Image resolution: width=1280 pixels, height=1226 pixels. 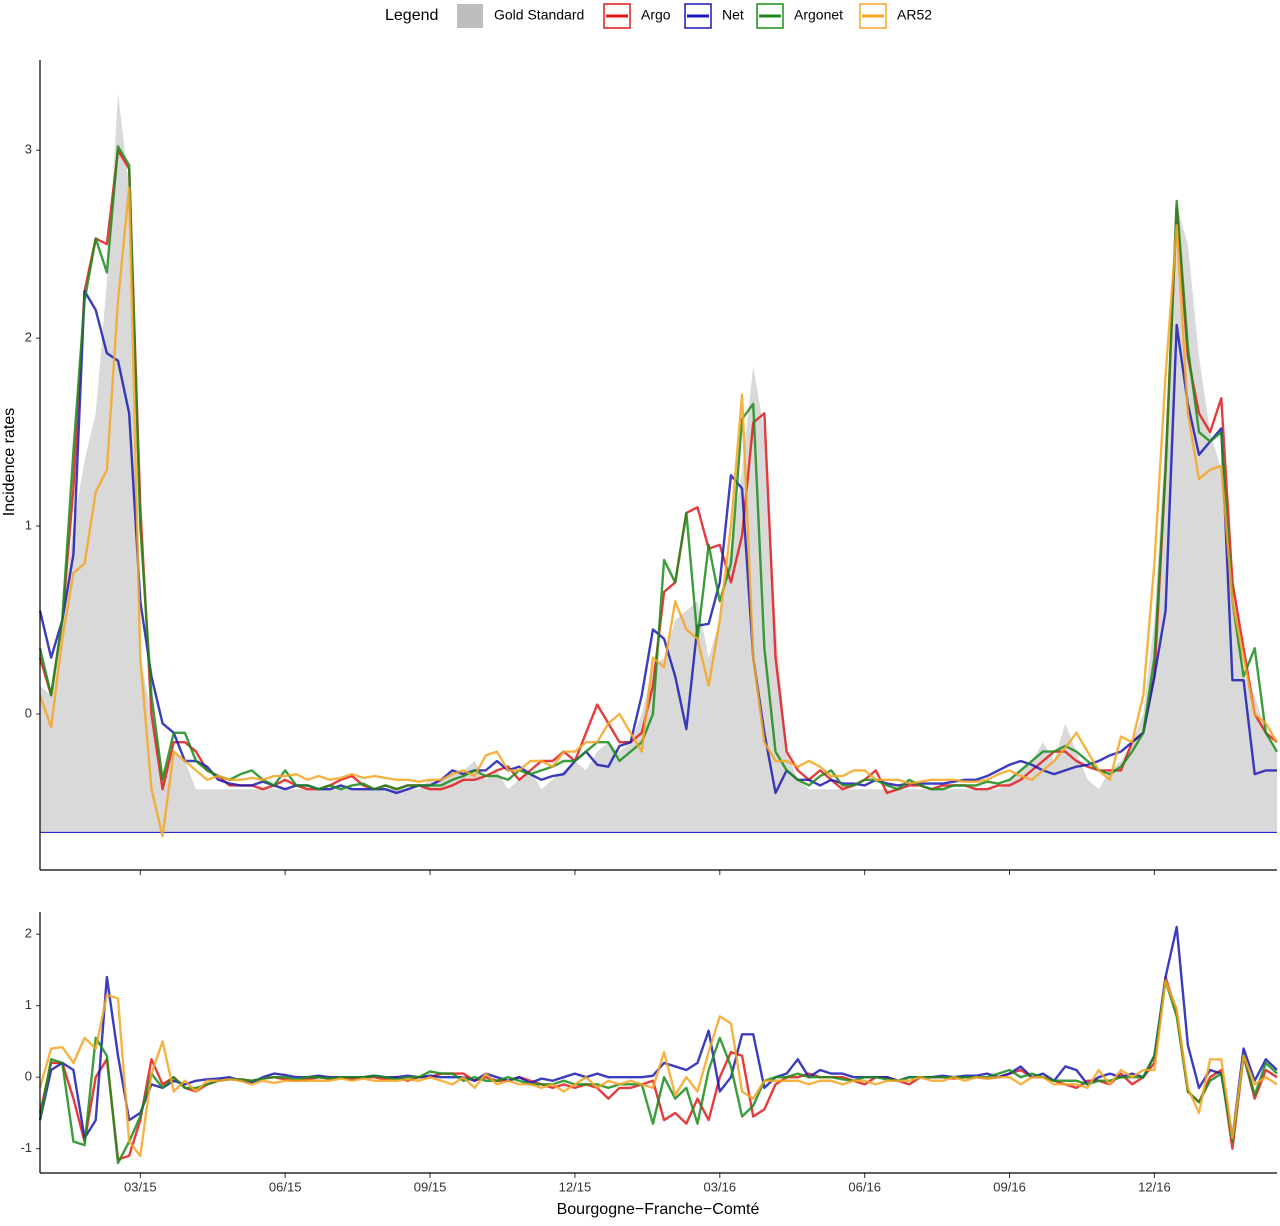 What do you see at coordinates (285, 1186) in the screenshot?
I see `x-tick-label: 06/15` at bounding box center [285, 1186].